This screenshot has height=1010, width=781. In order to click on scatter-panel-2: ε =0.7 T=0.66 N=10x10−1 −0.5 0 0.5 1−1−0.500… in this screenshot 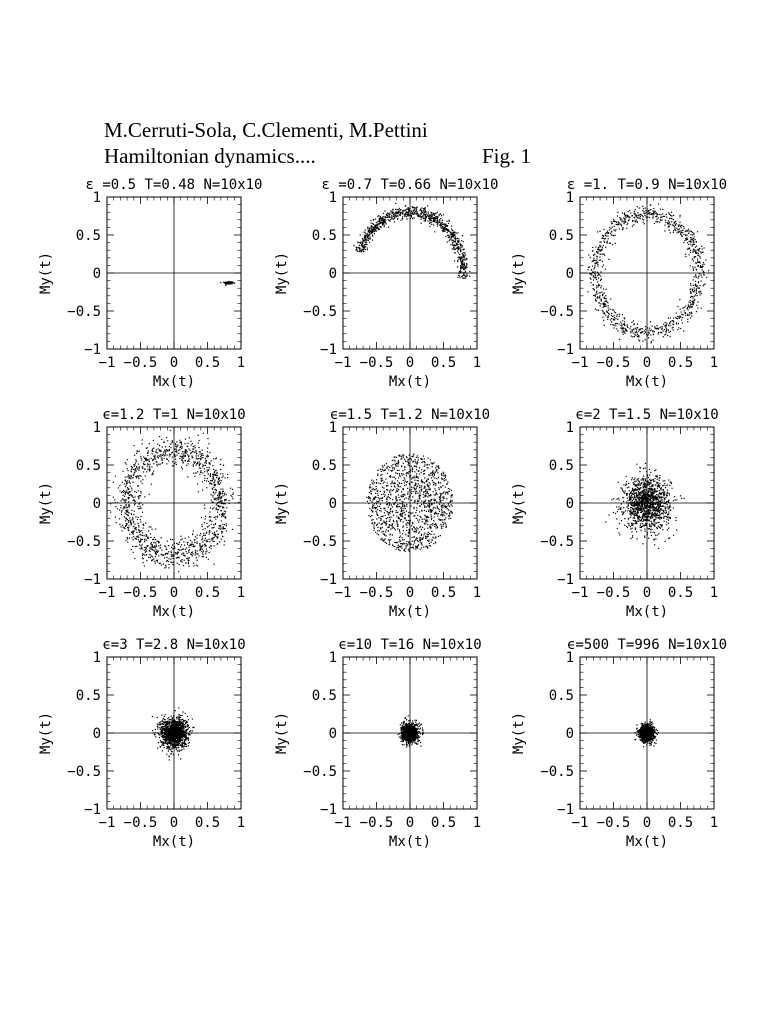, I will do `click(386, 283)`.